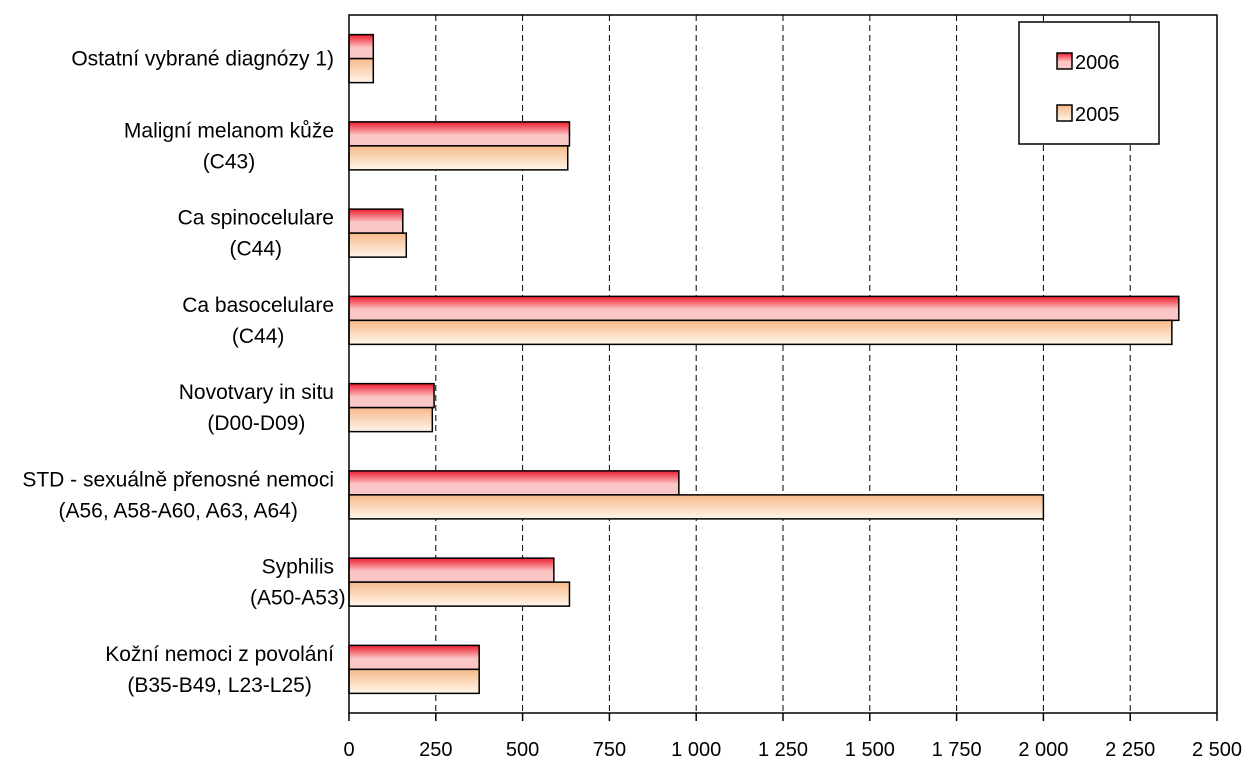 Image resolution: width=1259 pixels, height=769 pixels. I want to click on legend-swatch-2005, so click(1064, 113).